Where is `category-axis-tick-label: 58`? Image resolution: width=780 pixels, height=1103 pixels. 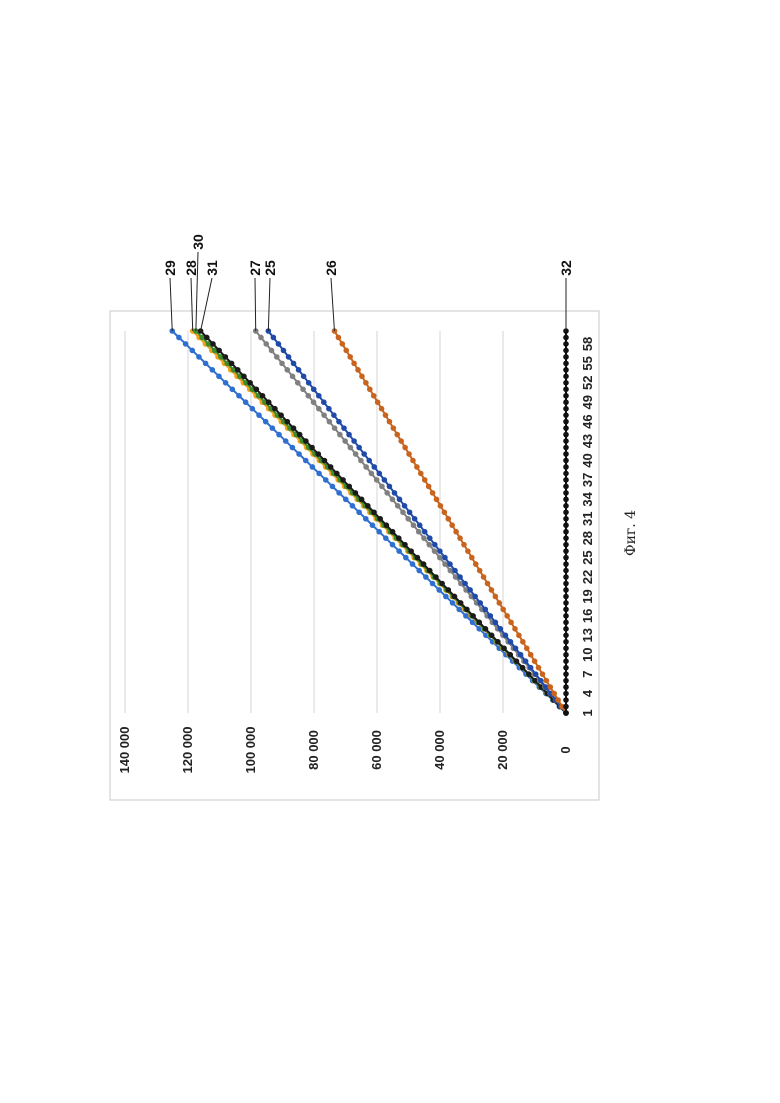 category-axis-tick-label: 58 is located at coordinates (587, 344).